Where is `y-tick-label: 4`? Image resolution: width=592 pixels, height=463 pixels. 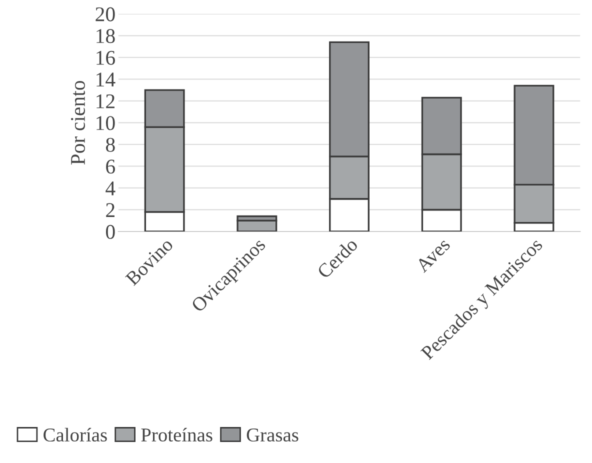
y-tick-label: 4 is located at coordinates (111, 188).